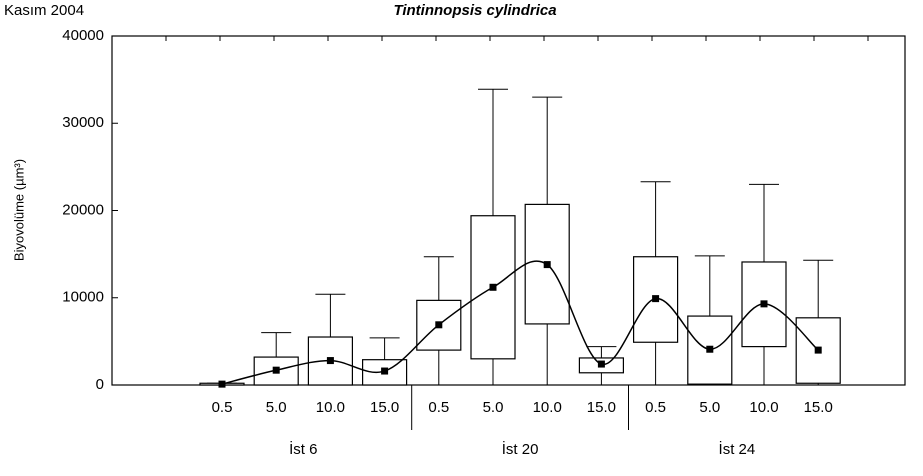 This screenshot has width=923, height=476. What do you see at coordinates (83, 35) in the screenshot?
I see `y-tick-label: 40000` at bounding box center [83, 35].